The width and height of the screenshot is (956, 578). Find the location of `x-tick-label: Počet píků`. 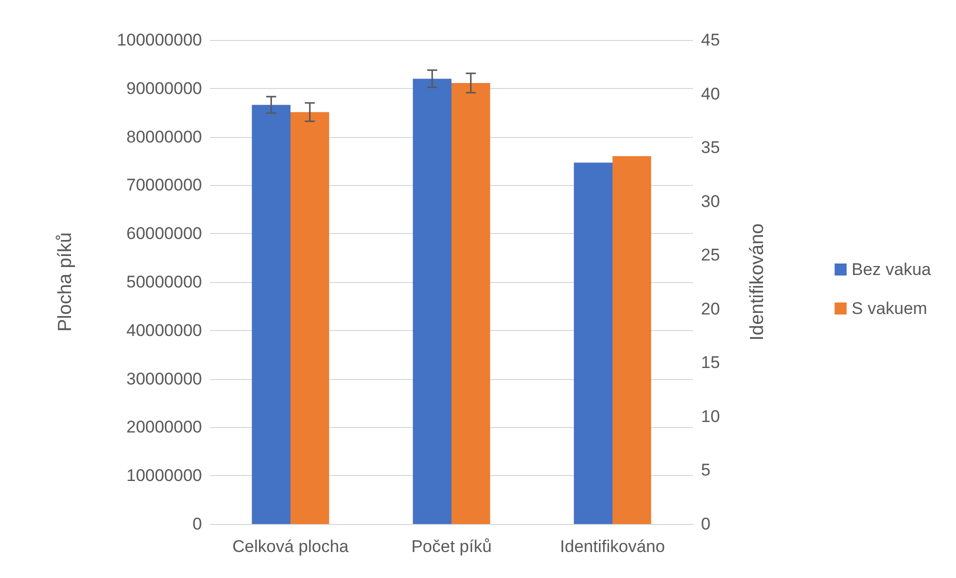

x-tick-label: Počet píků is located at coordinates (451, 546).